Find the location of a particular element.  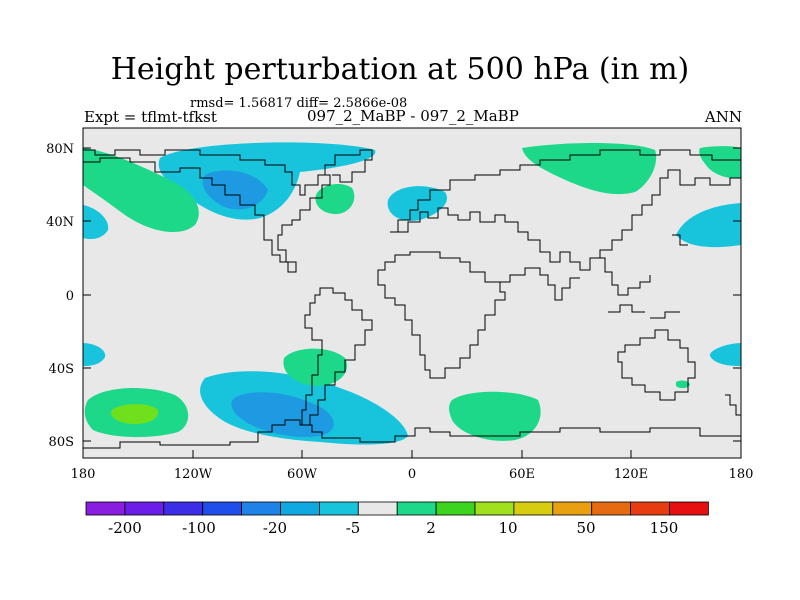

lat-label-40n: 40N is located at coordinates (60, 222).